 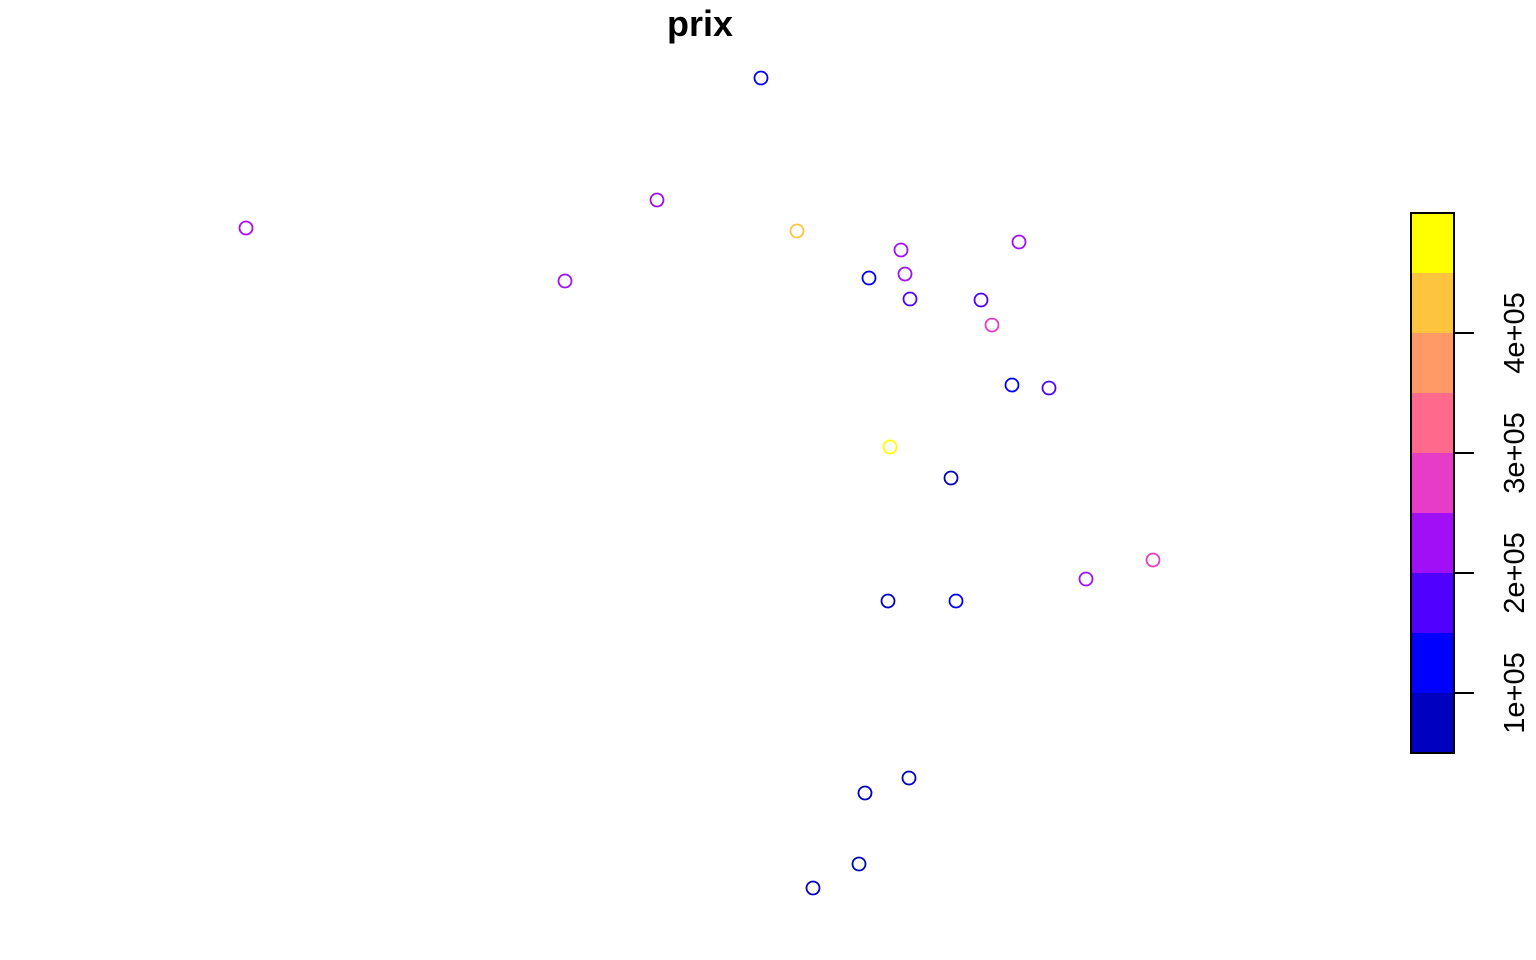 What do you see at coordinates (1515, 332) in the screenshot?
I see `colorbar-tick-label-3: 4e+05` at bounding box center [1515, 332].